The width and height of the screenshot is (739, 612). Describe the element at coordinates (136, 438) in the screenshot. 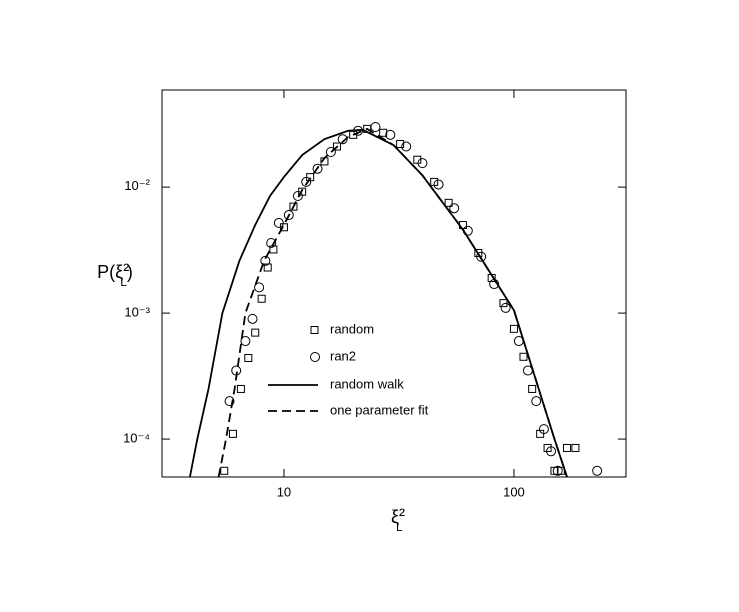

I see `y-tick-label: 10⁻⁴` at that location.